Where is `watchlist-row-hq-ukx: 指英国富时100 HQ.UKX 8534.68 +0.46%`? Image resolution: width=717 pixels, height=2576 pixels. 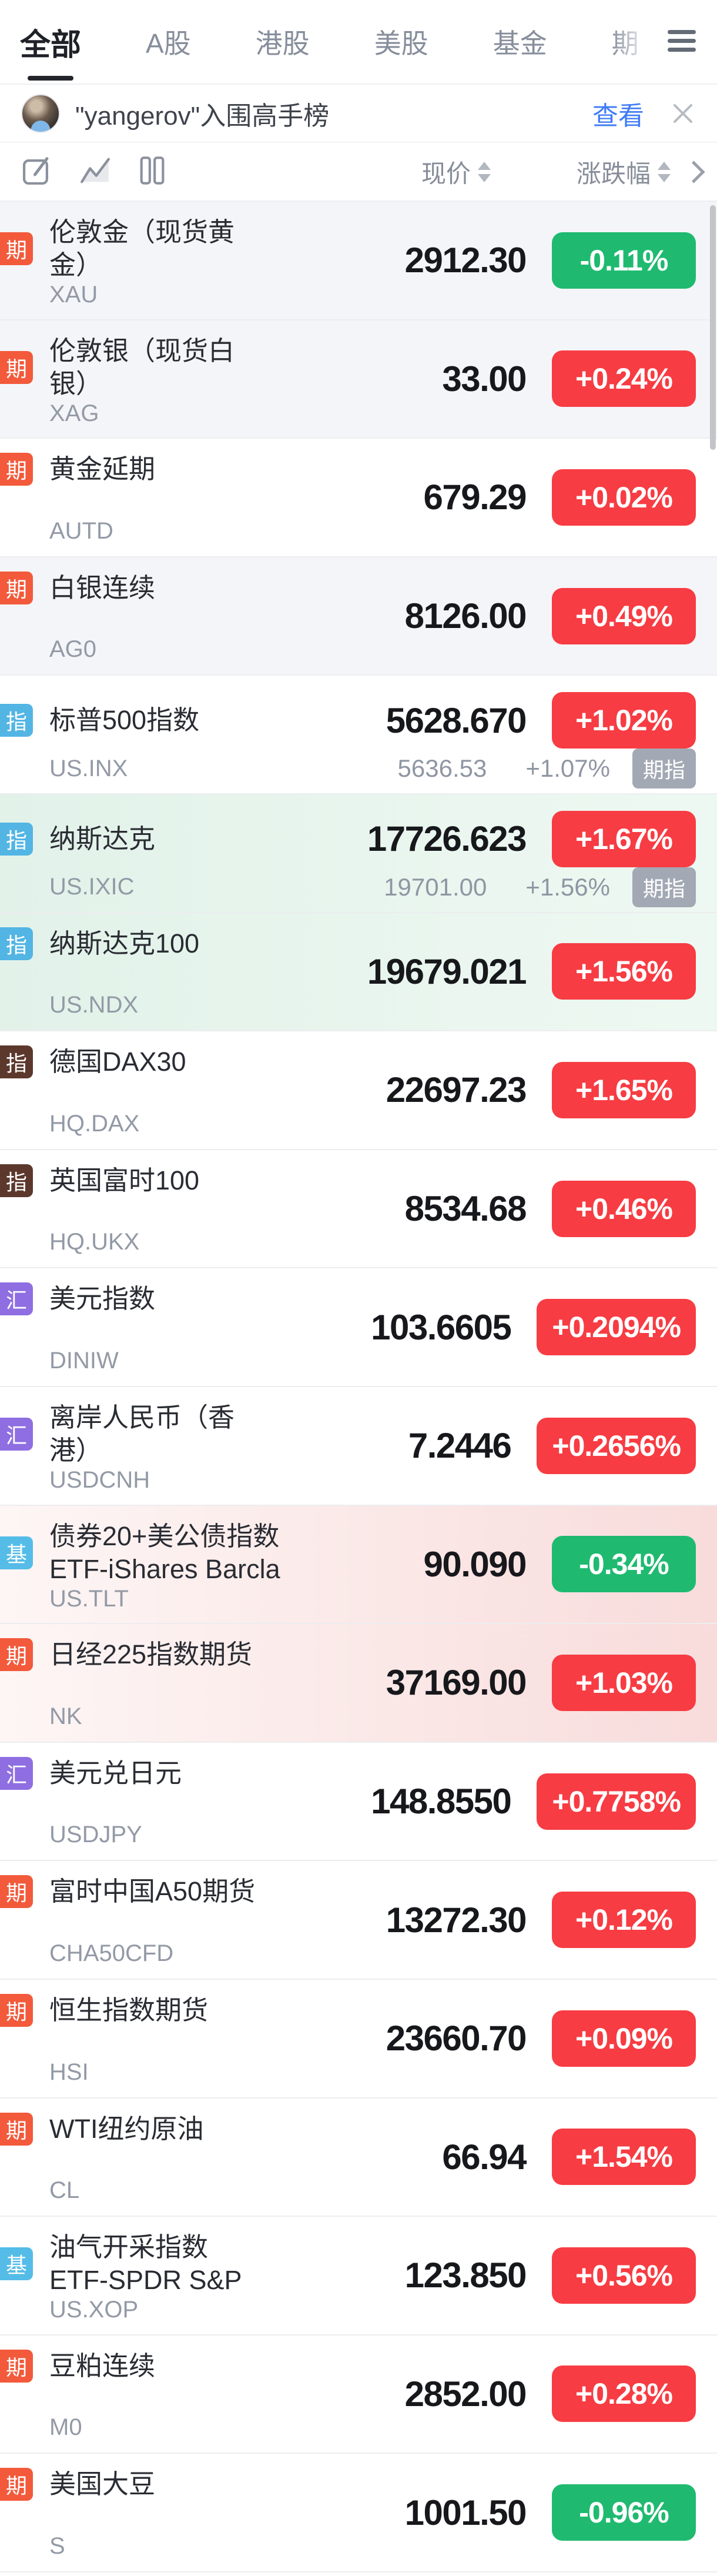 watchlist-row-hq-ukx: 指英国富时100 HQ.UKX 8534.68 +0.46% is located at coordinates (358, 1209).